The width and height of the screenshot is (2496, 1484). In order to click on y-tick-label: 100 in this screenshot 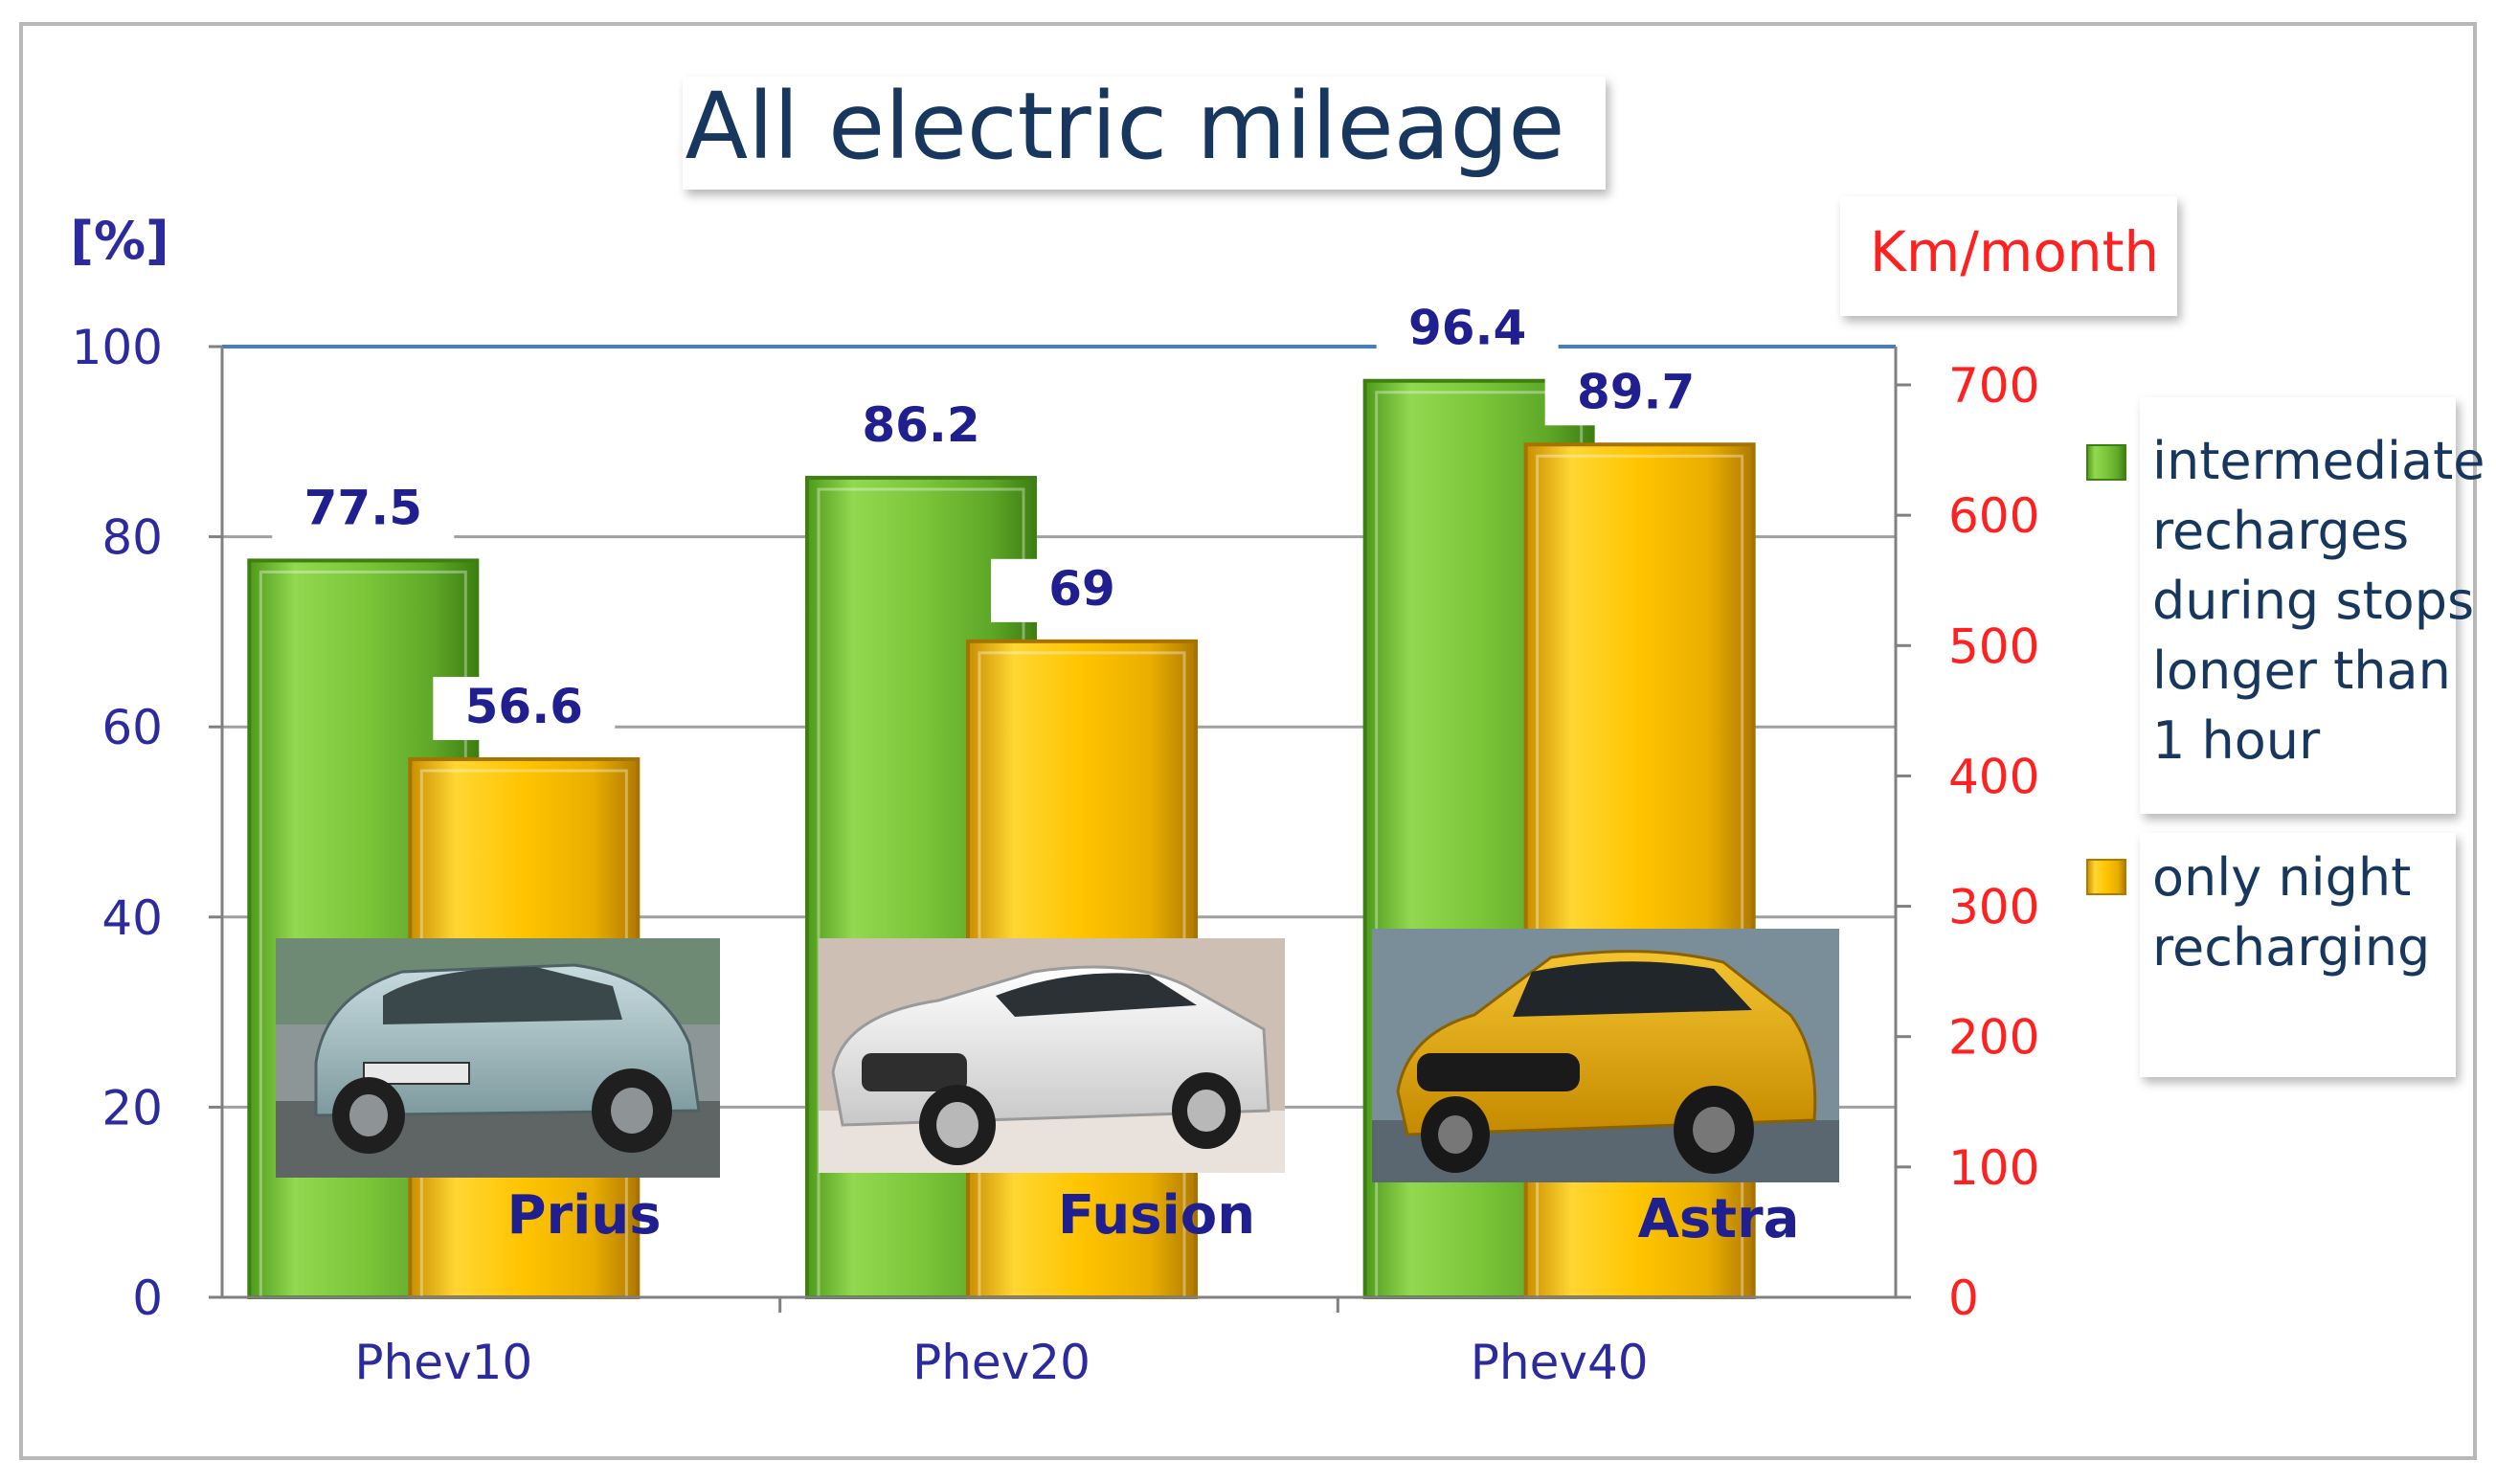, I will do `click(117, 347)`.